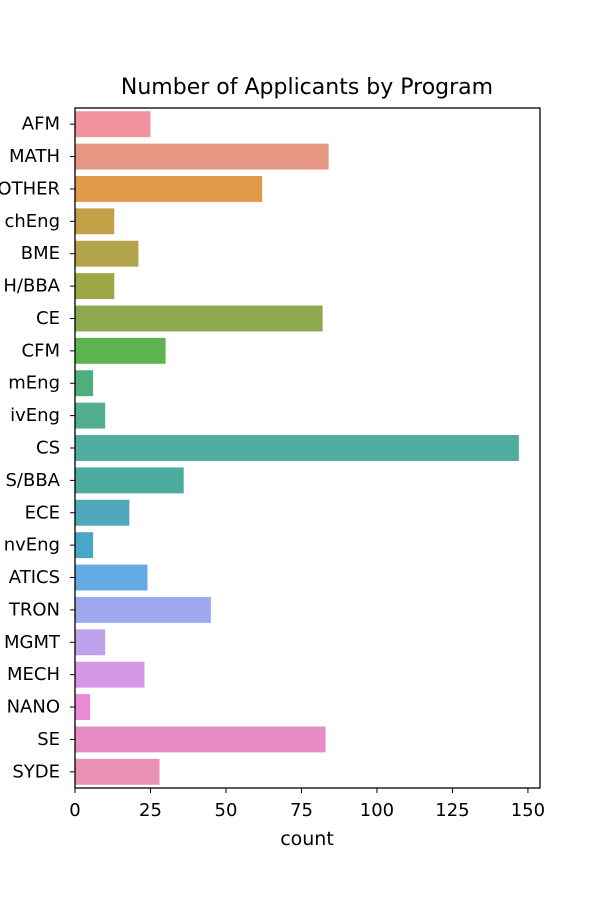 Image resolution: width=600 pixels, height=900 pixels. I want to click on y-tick-label-1: MATH, so click(34, 156).